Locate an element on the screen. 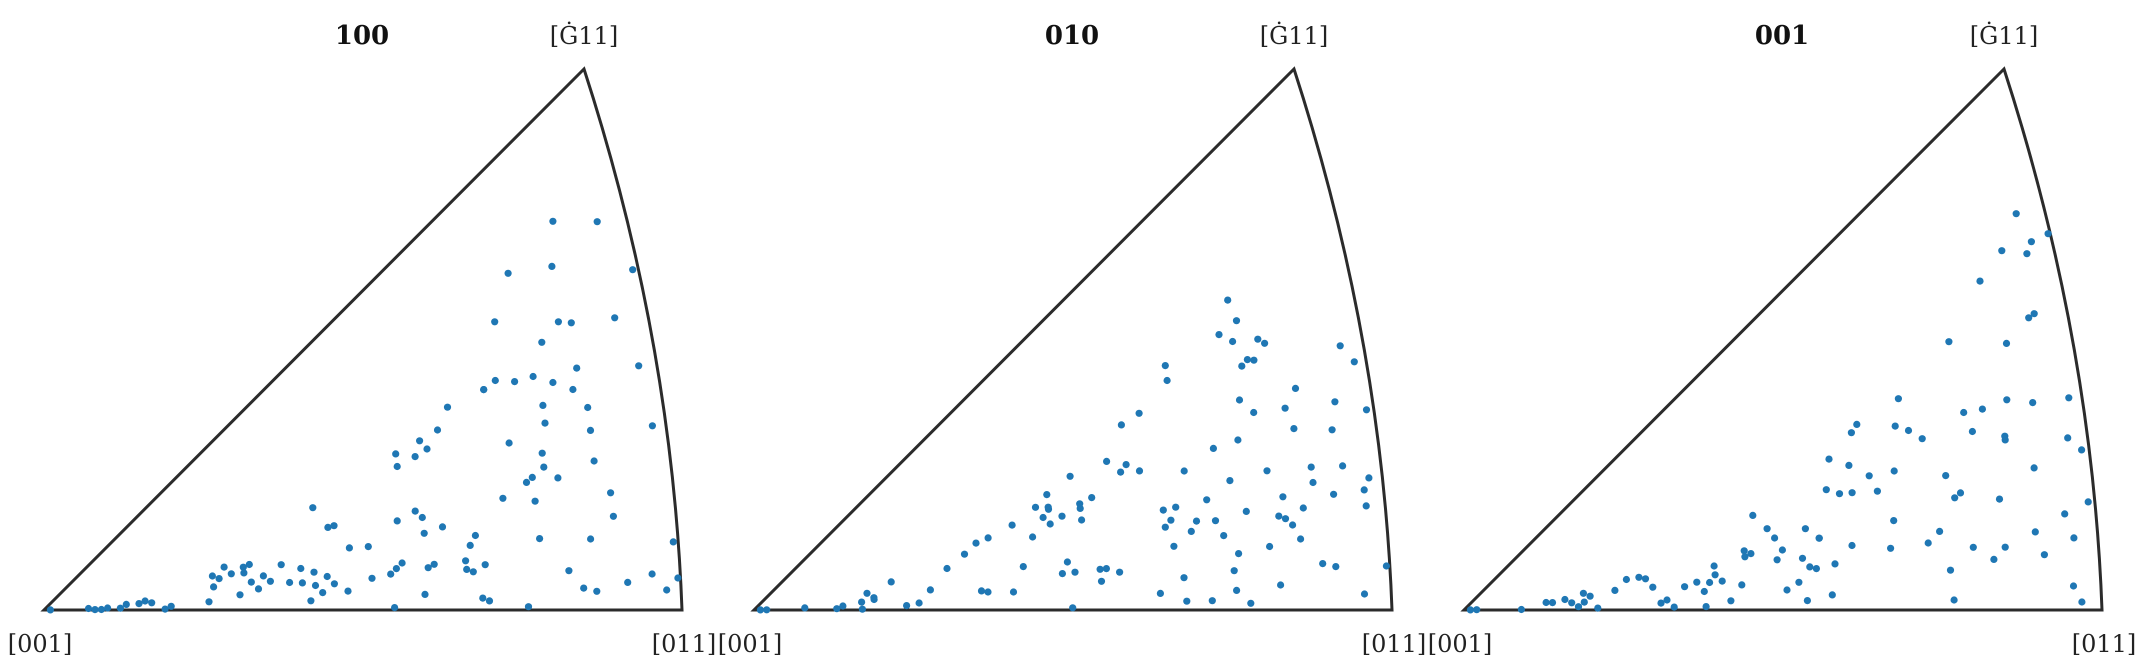  corner-label-bar111: [Ġ11] is located at coordinates (1294, 35).